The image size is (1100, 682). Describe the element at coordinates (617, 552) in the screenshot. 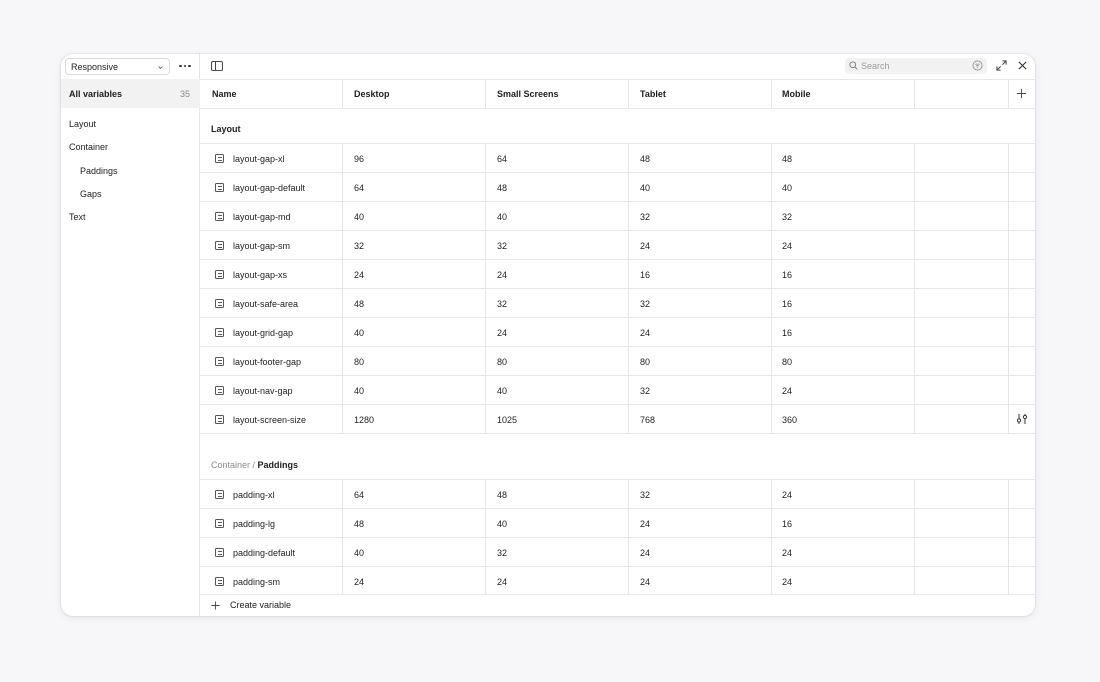

I see `table-row: padding-default 40 32 24 24` at that location.